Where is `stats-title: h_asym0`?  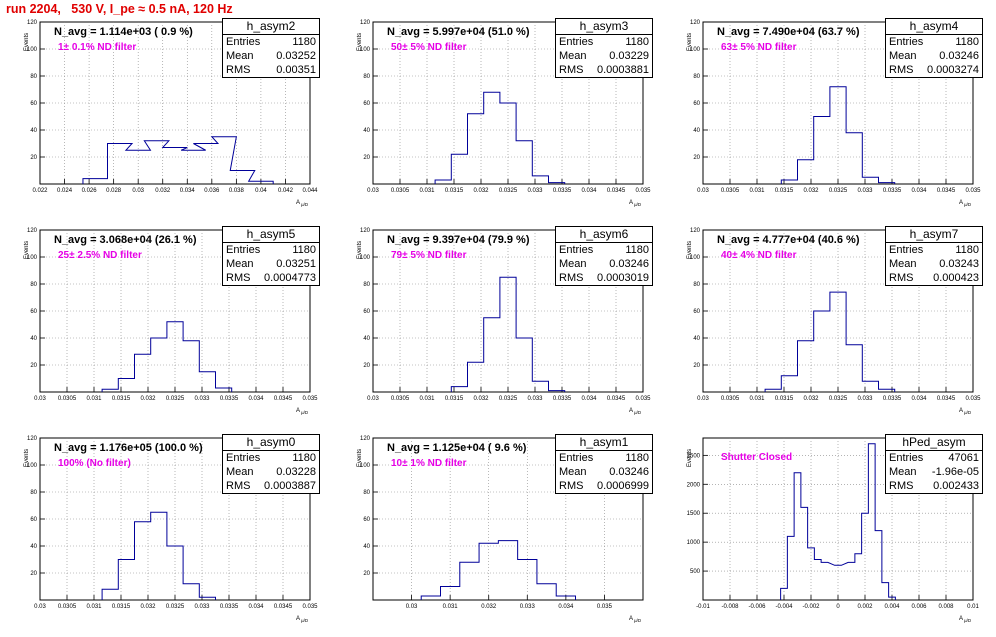
stats-title: h_asym0 is located at coordinates (271, 443).